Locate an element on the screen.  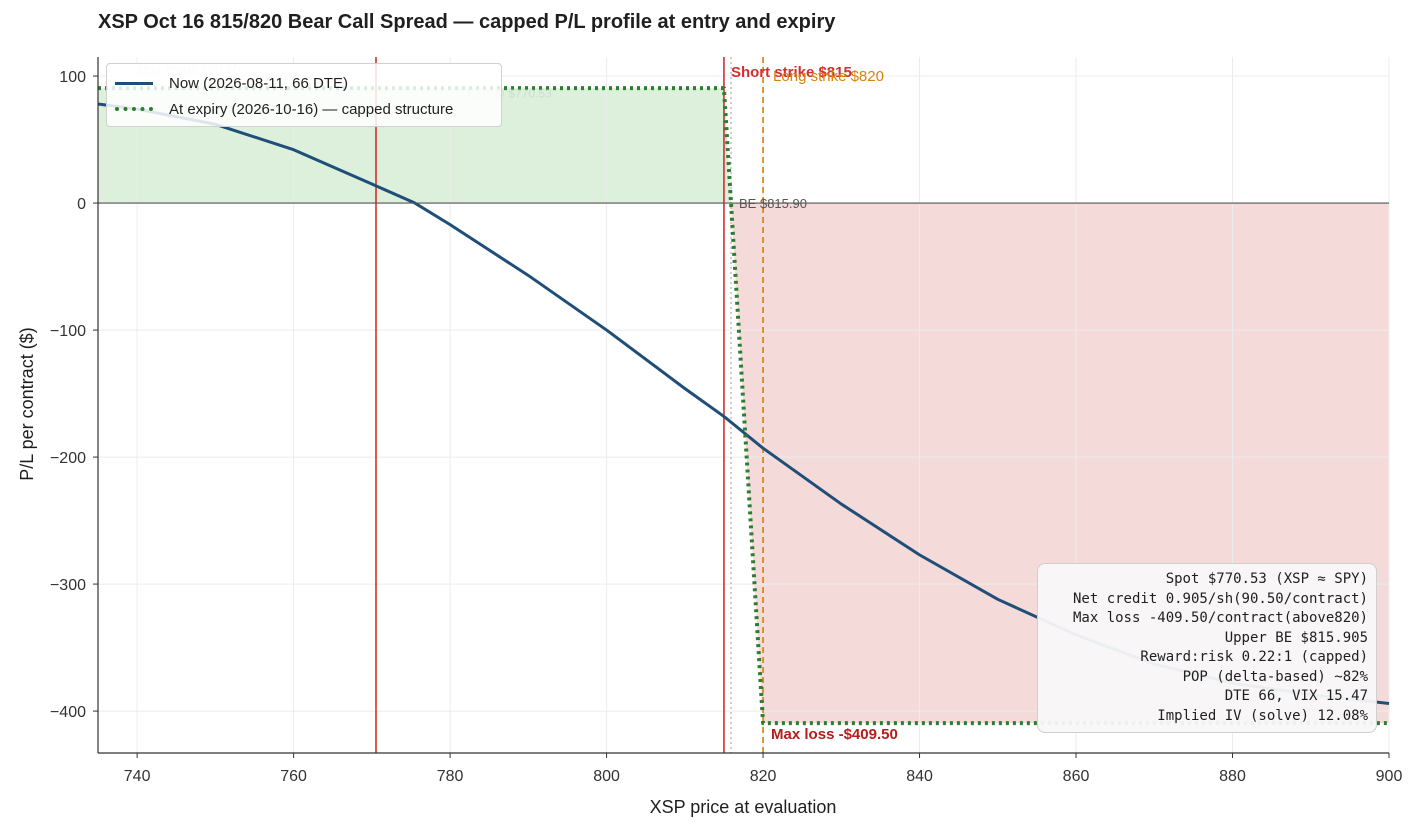
legend-swatch-now is located at coordinates (134, 83).